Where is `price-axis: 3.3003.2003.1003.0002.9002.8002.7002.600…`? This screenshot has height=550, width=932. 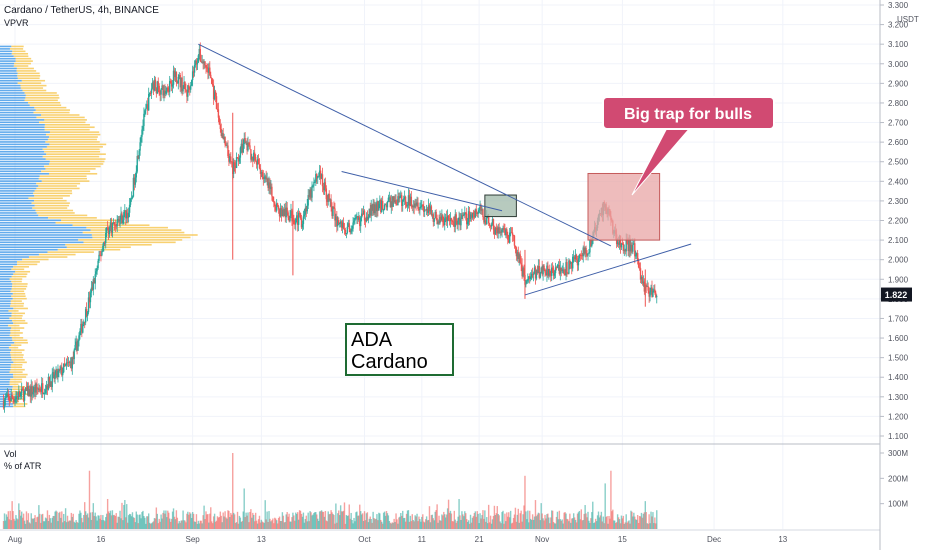
price-axis: 3.3003.2003.1003.0002.9002.8002.7002.600… is located at coordinates (894, 221).